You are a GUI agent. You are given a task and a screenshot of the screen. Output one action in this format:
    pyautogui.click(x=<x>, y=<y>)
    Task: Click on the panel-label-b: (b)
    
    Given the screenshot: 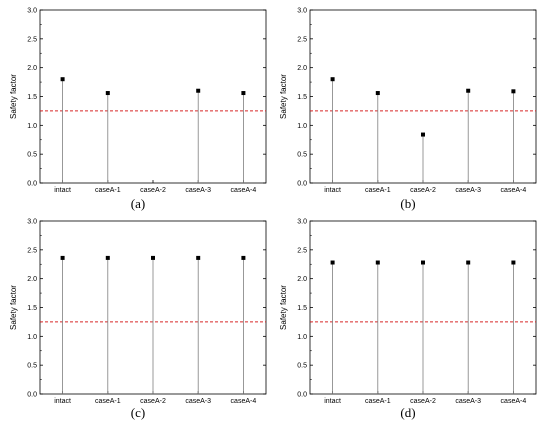 What is the action you would take?
    pyautogui.click(x=408, y=203)
    